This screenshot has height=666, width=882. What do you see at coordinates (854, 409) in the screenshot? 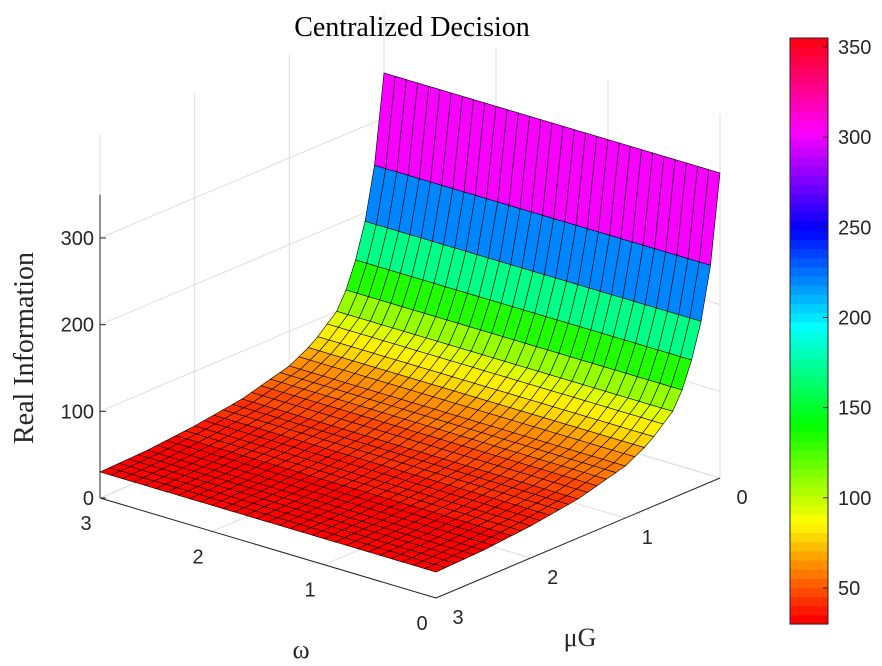
I see `colorbar-tick-label: 150` at bounding box center [854, 409].